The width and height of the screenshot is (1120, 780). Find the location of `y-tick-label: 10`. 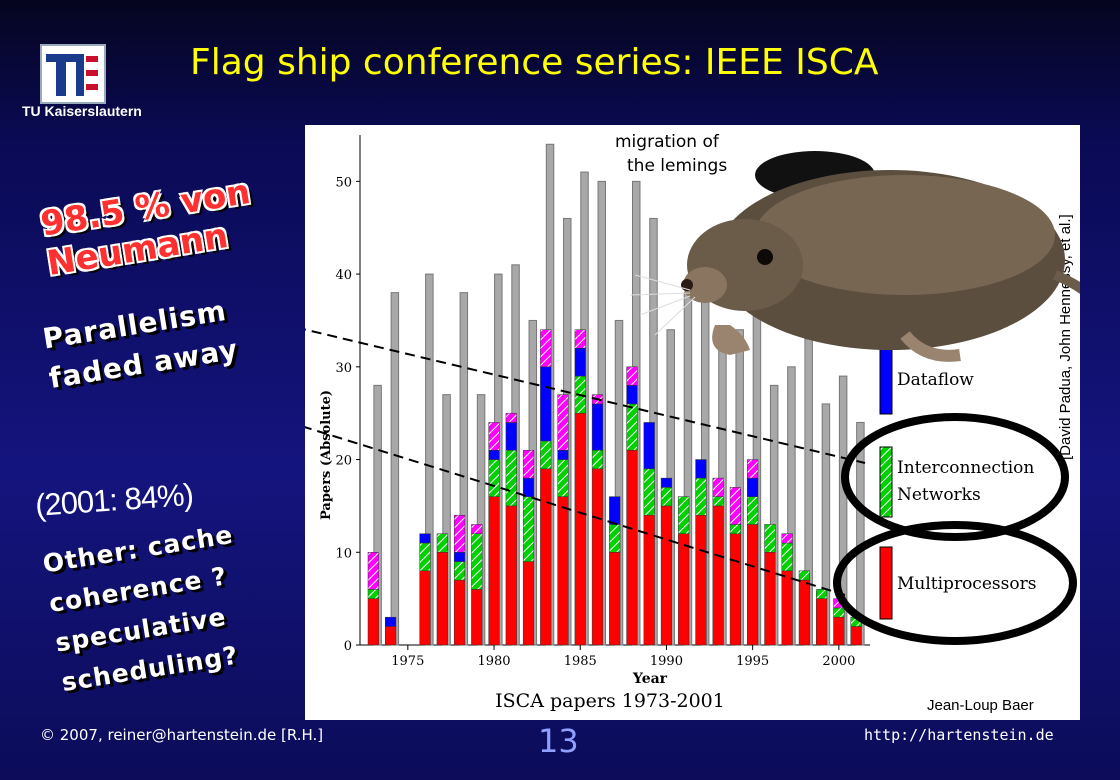

y-tick-label: 10 is located at coordinates (343, 553).